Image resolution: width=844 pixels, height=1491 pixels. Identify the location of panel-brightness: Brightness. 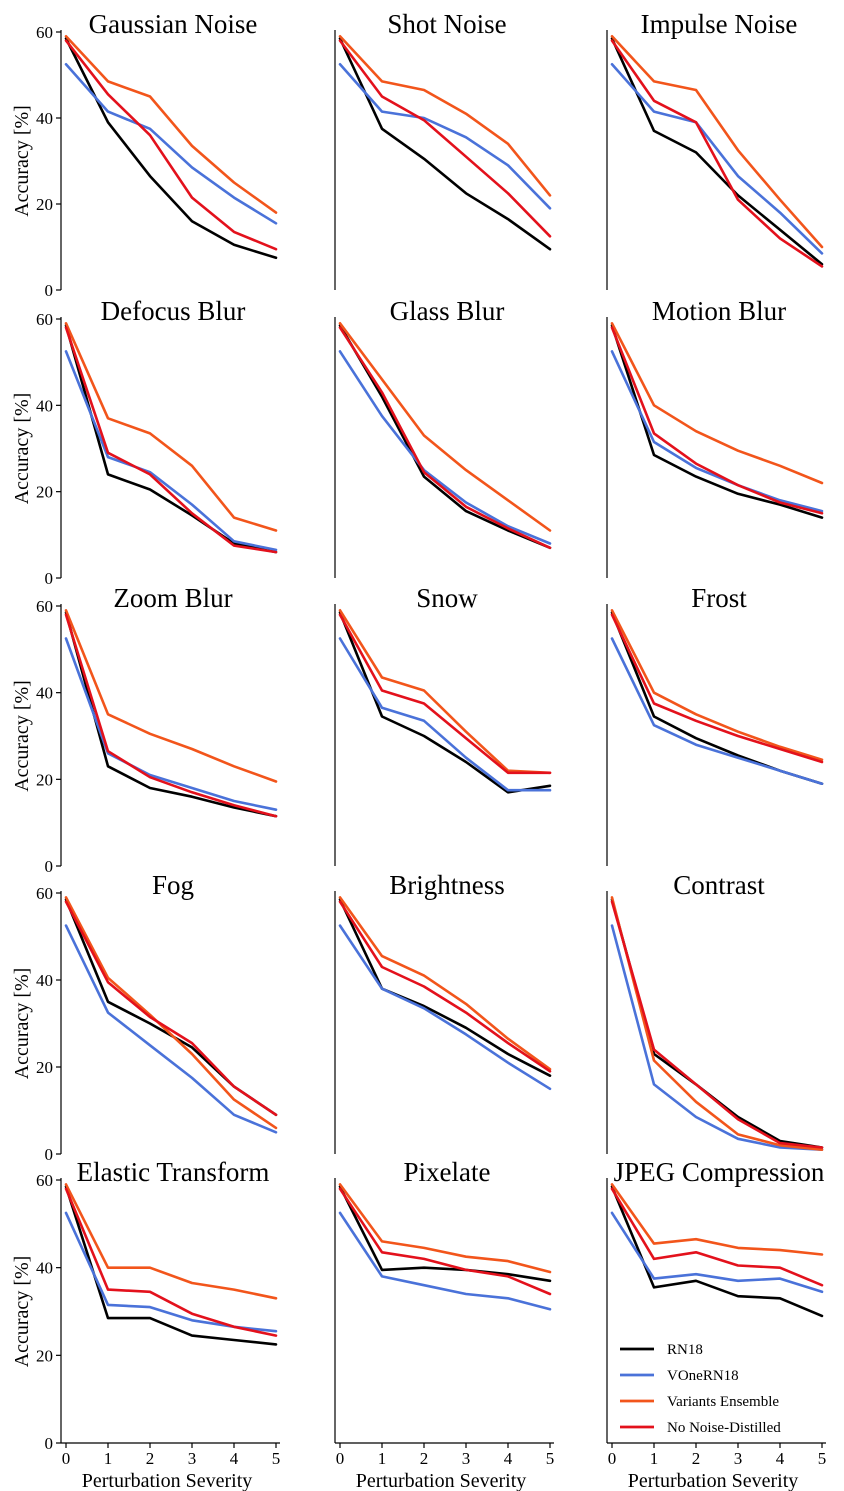
(443, 1012).